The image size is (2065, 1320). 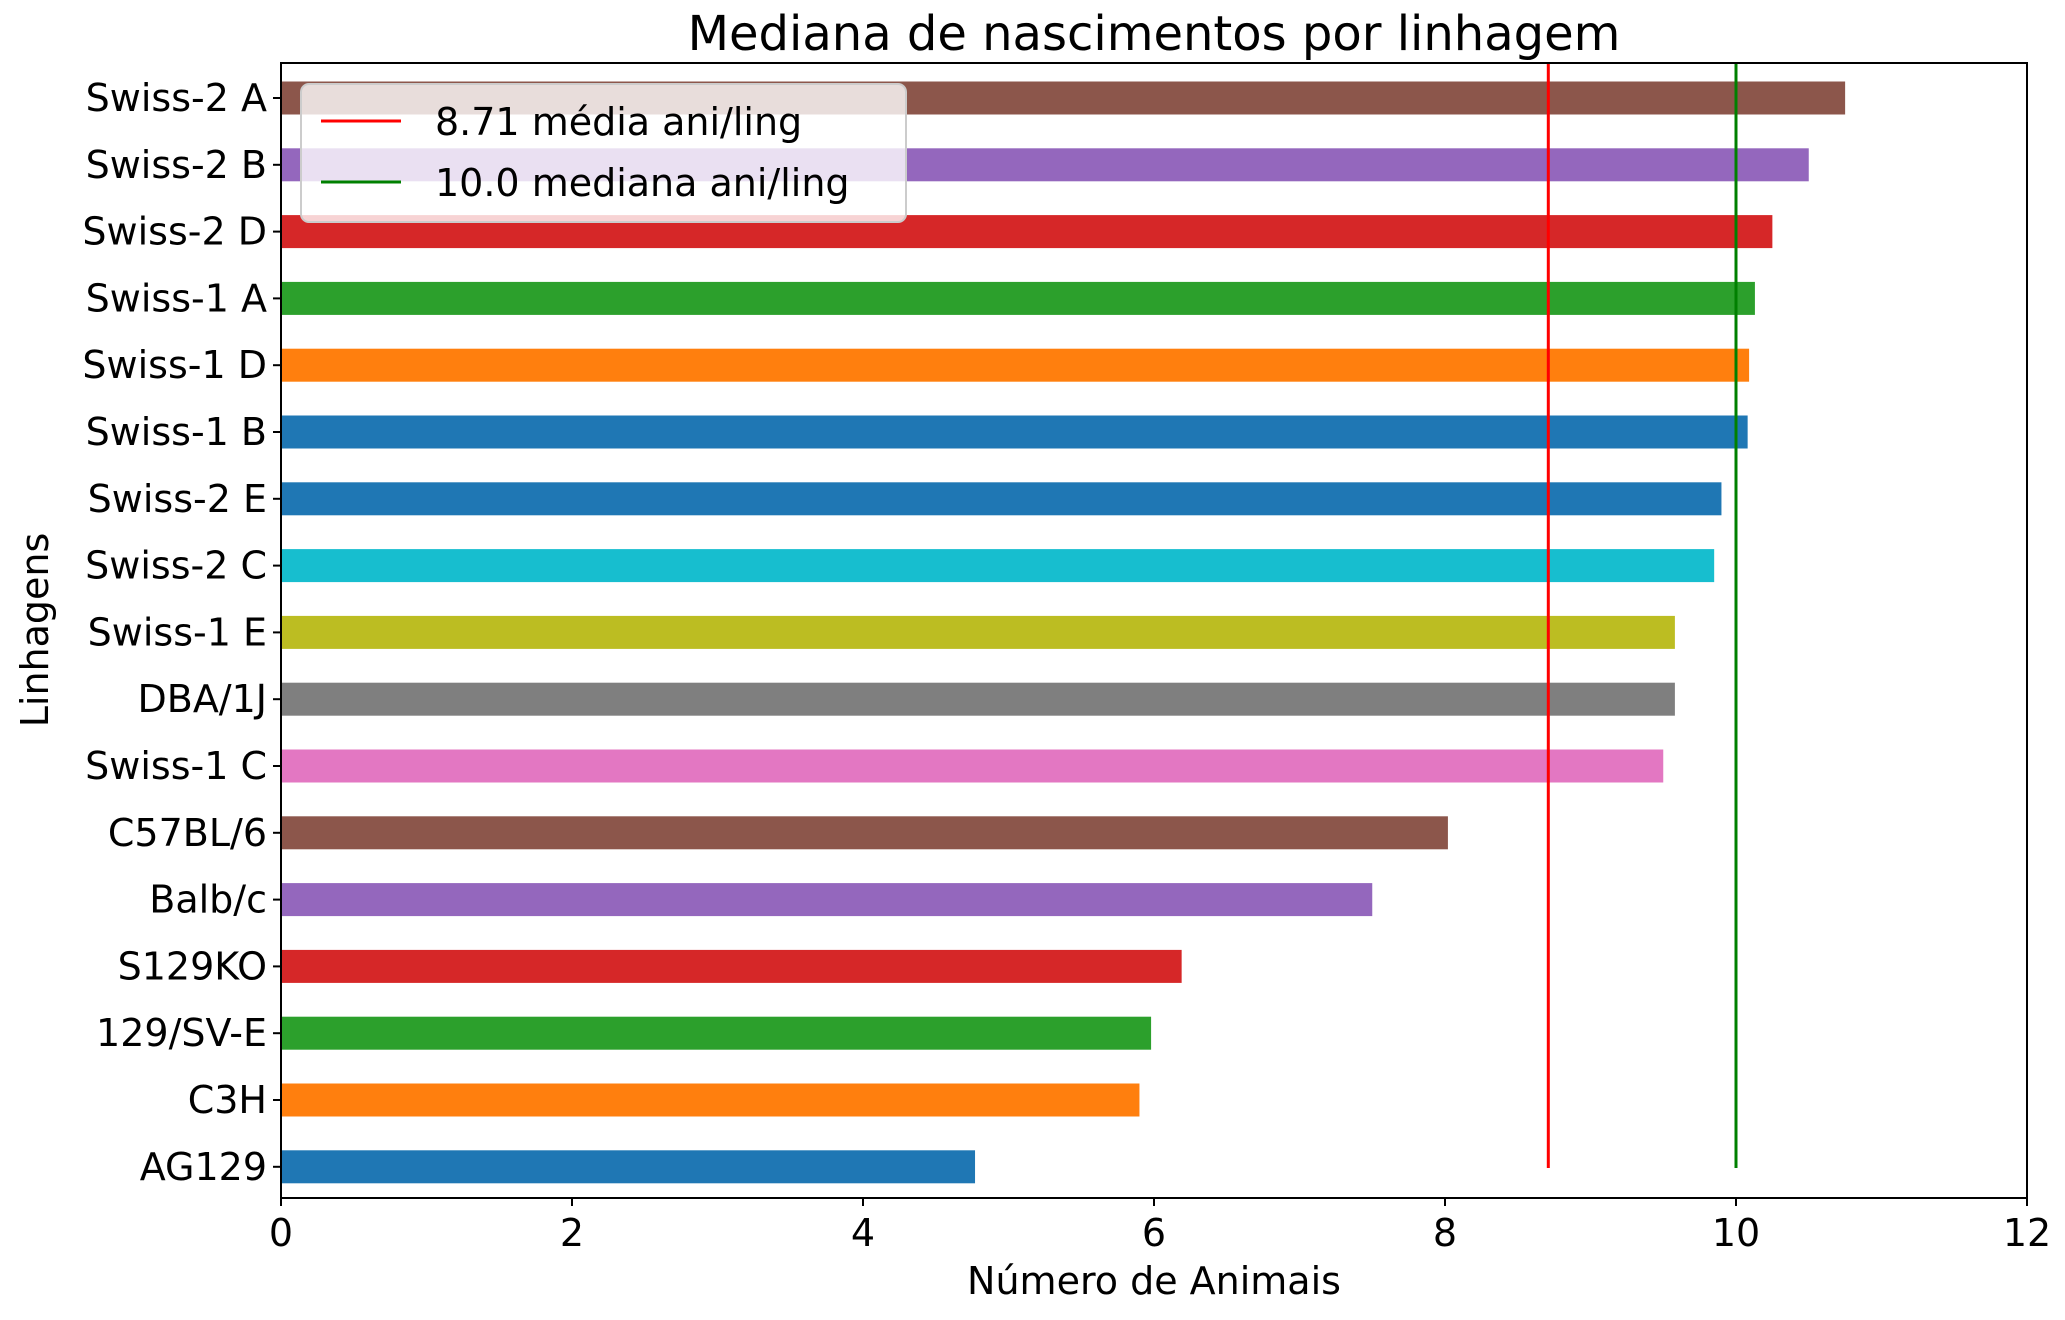 I want to click on y-tick-label-swiss-1-b: Swiss-1 B, so click(x=176, y=432).